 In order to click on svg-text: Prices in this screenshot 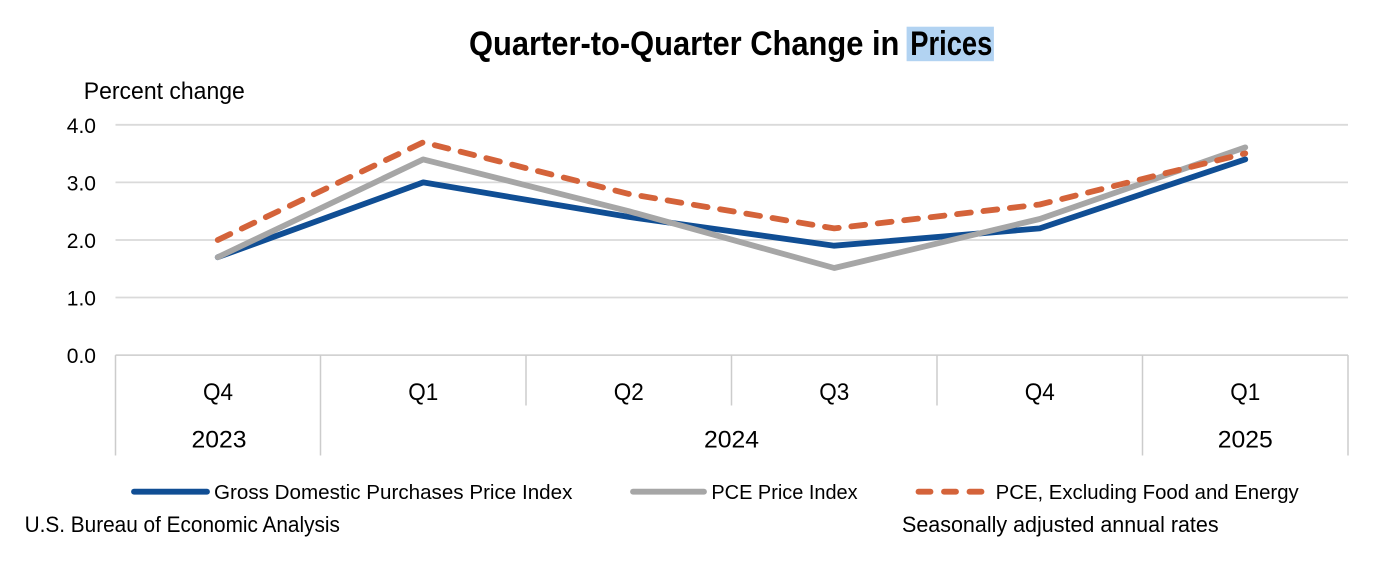, I will do `click(951, 44)`.